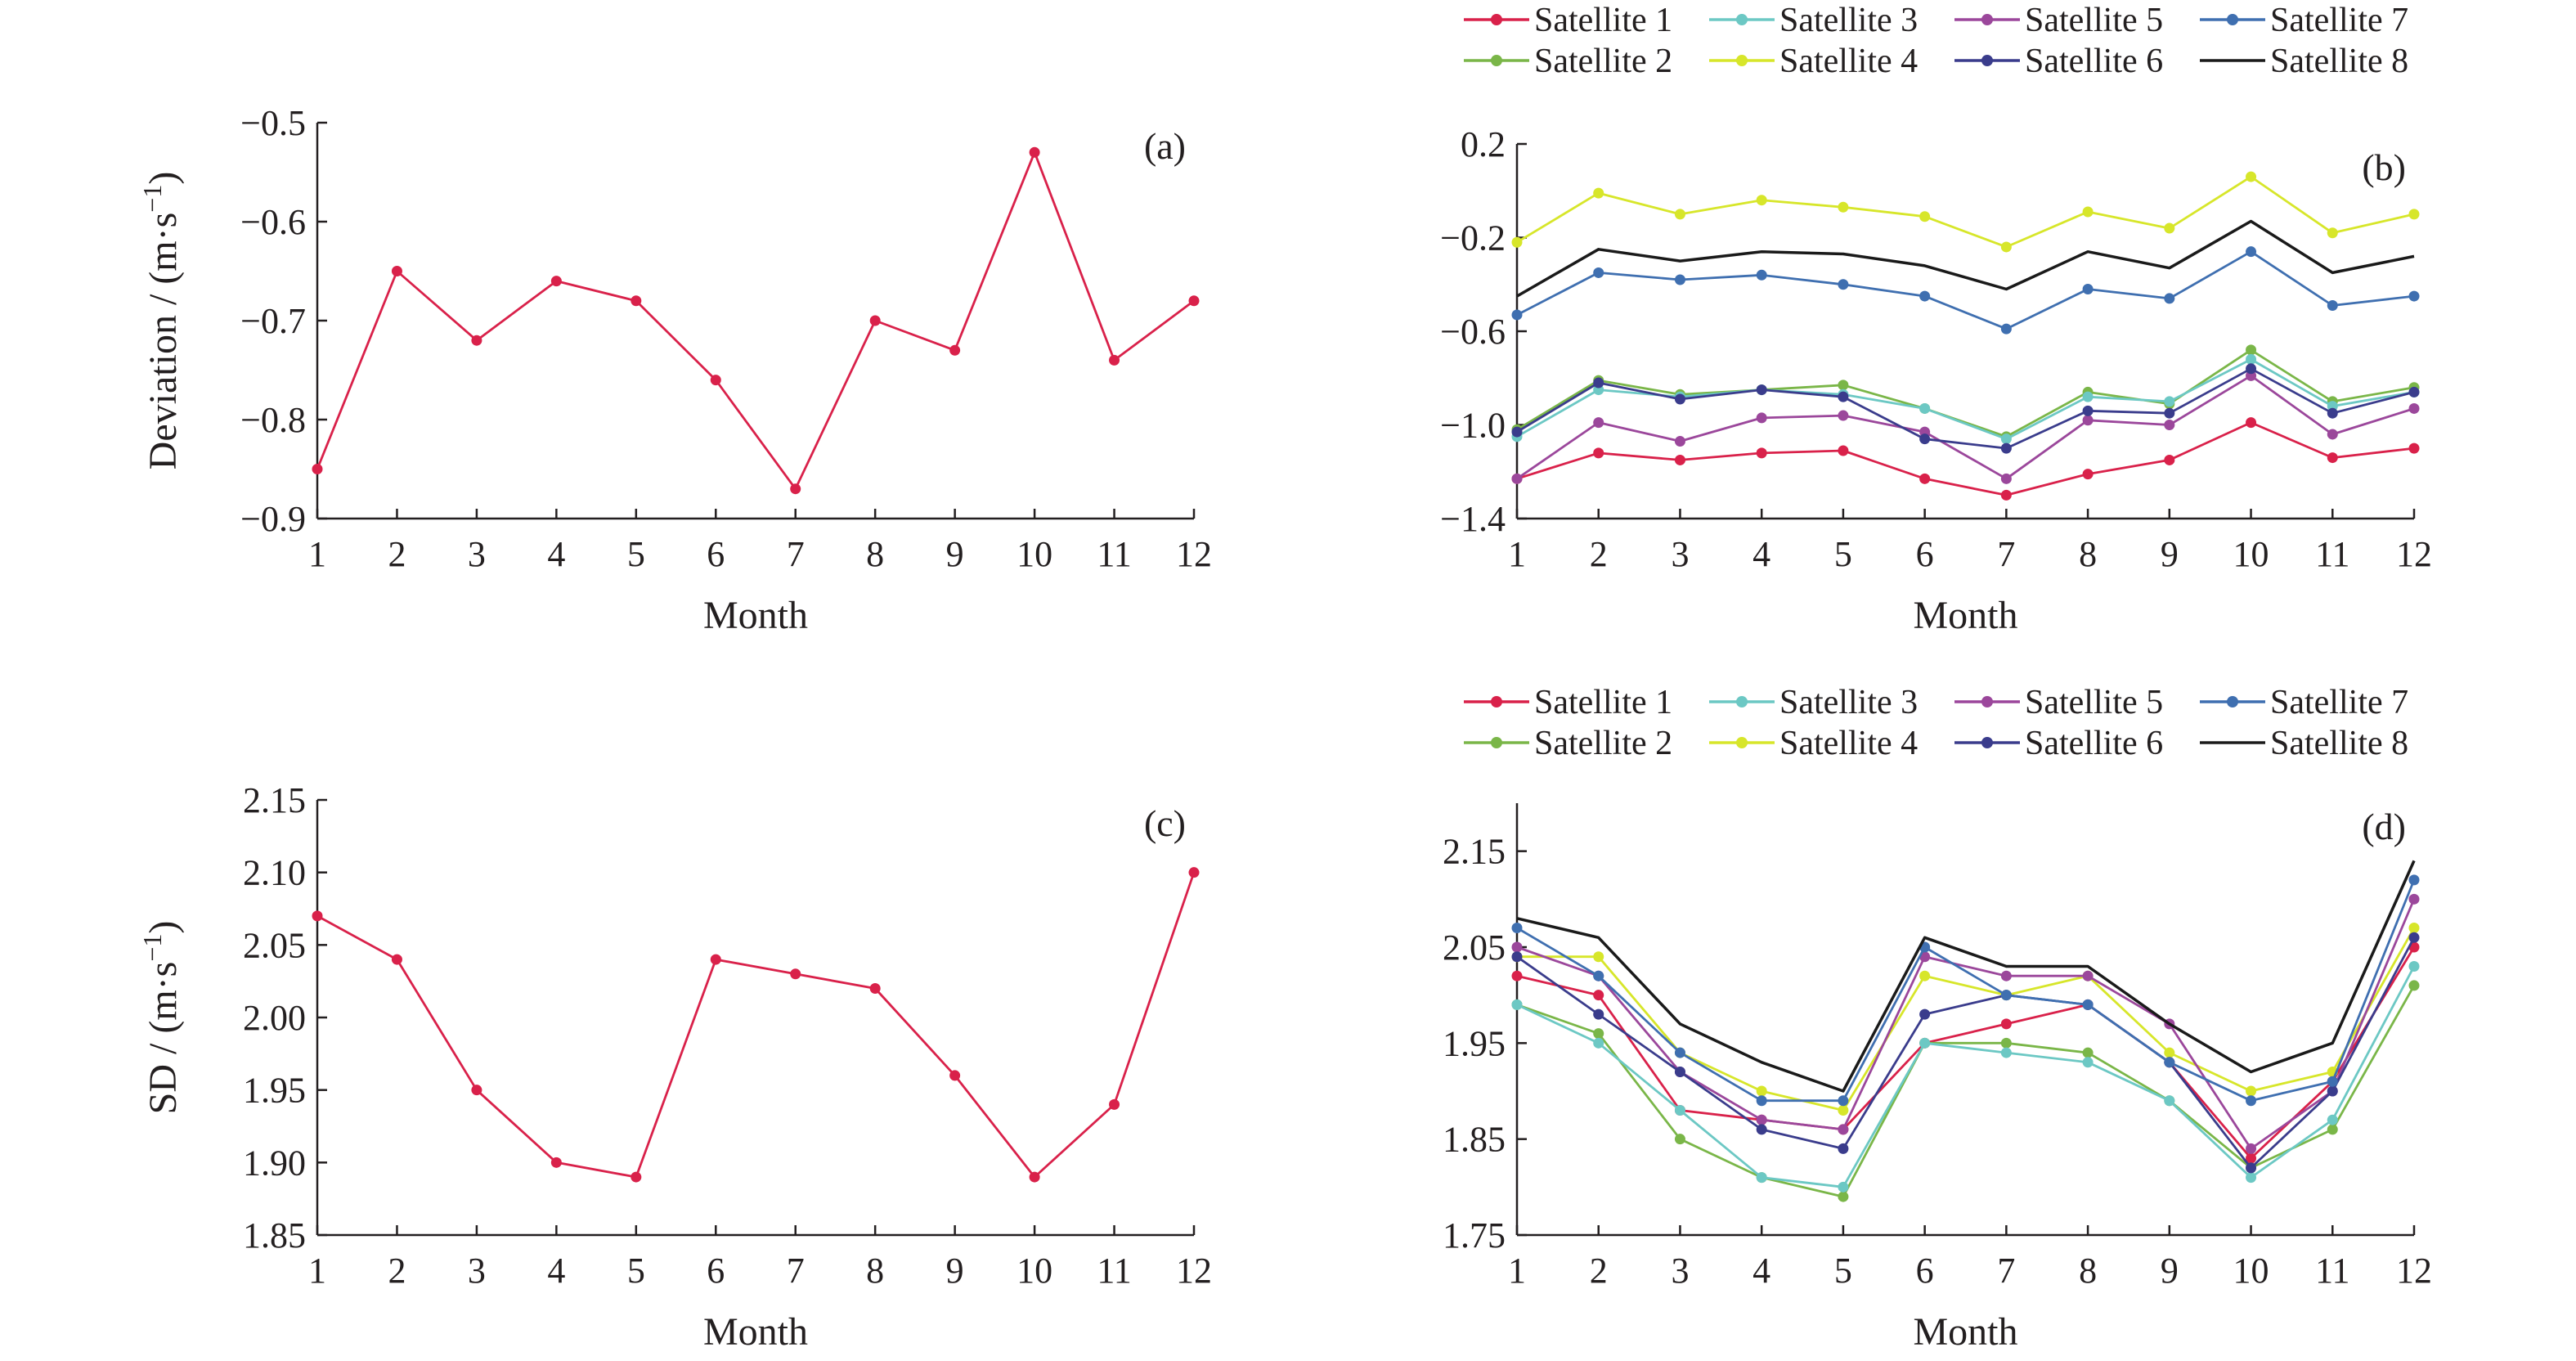  Describe the element at coordinates (2094, 743) in the screenshot. I see `legend-label: Satellite 6` at that location.